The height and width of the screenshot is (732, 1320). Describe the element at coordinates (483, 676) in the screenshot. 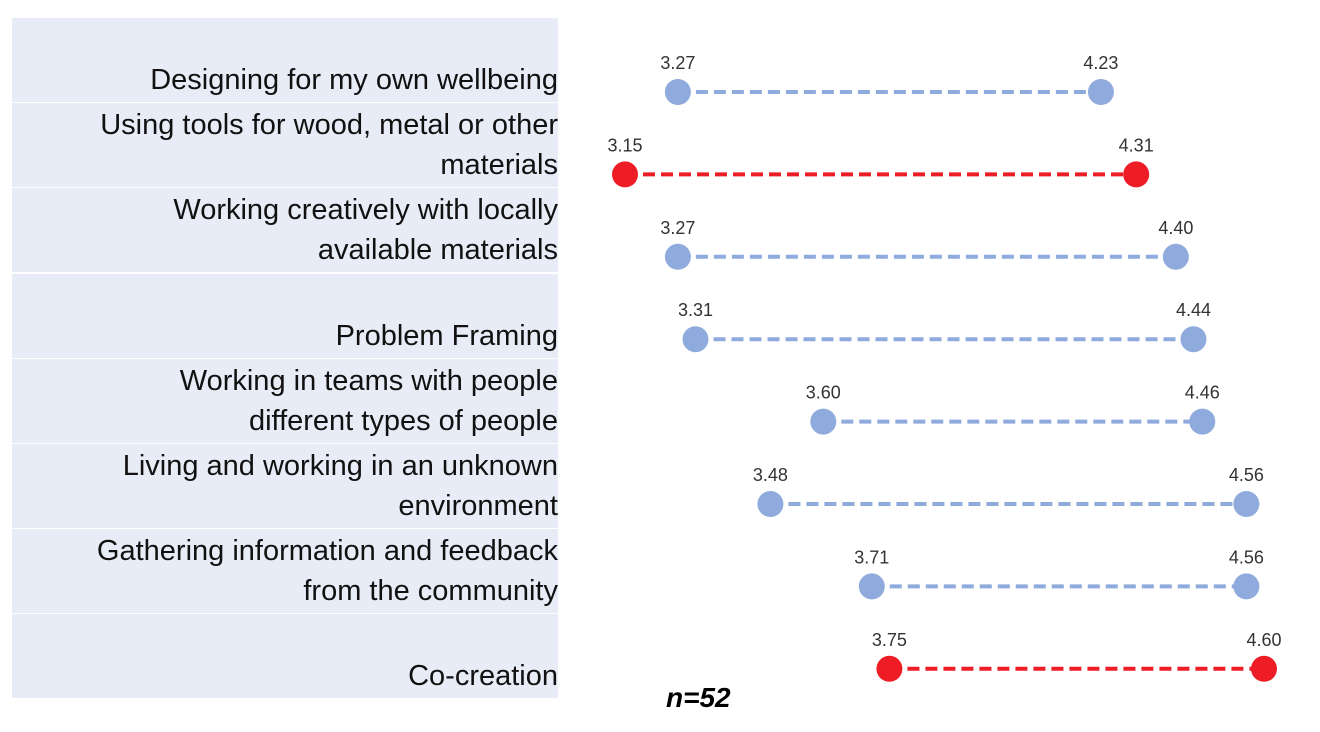

I see `category-label-line: Co-creation` at that location.